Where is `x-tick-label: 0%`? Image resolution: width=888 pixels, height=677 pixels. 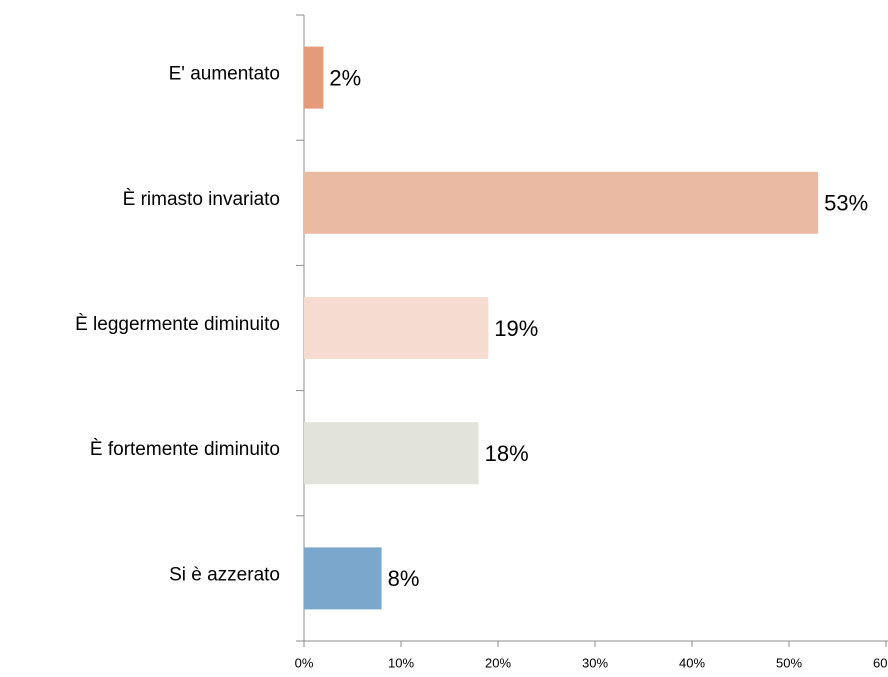
x-tick-label: 0% is located at coordinates (304, 662).